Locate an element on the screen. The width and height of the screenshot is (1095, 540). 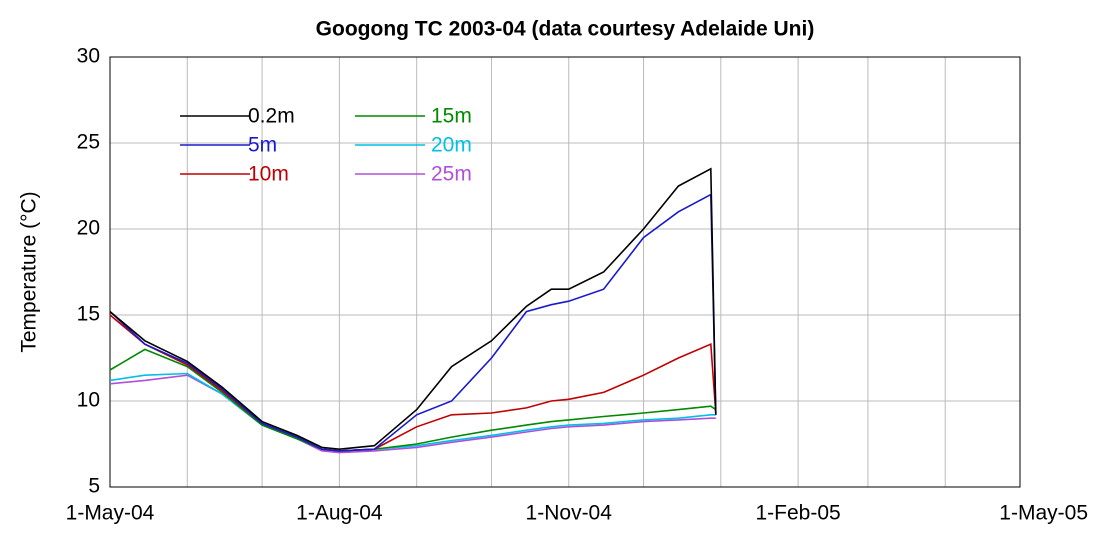
y-axis-label: Temperature (°C) is located at coordinates (29, 271).